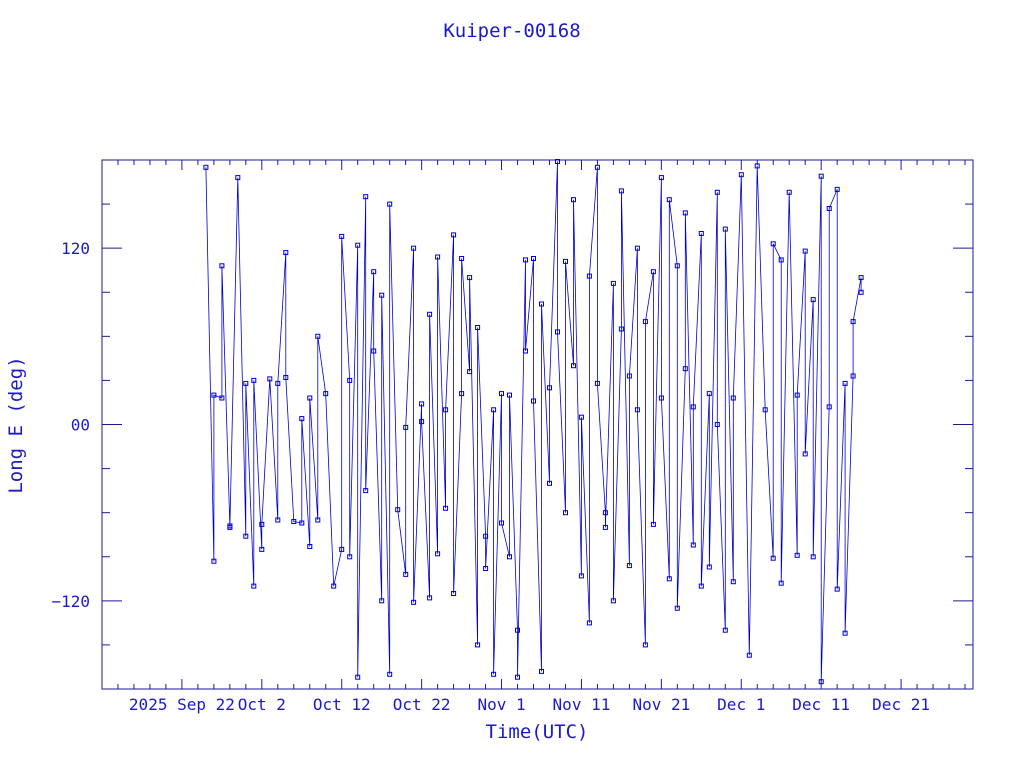  Describe the element at coordinates (75, 248) in the screenshot. I see `y-tick-label: 120` at that location.